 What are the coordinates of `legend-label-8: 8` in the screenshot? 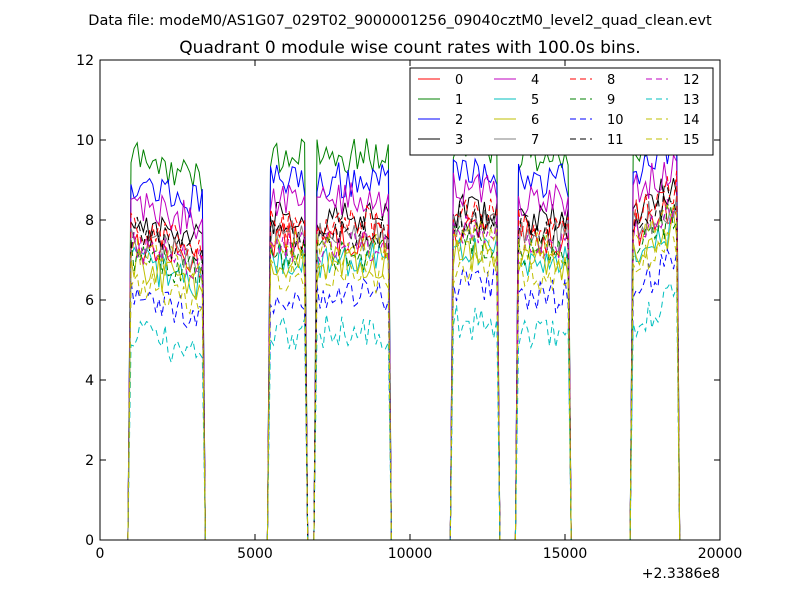 It's located at (611, 80).